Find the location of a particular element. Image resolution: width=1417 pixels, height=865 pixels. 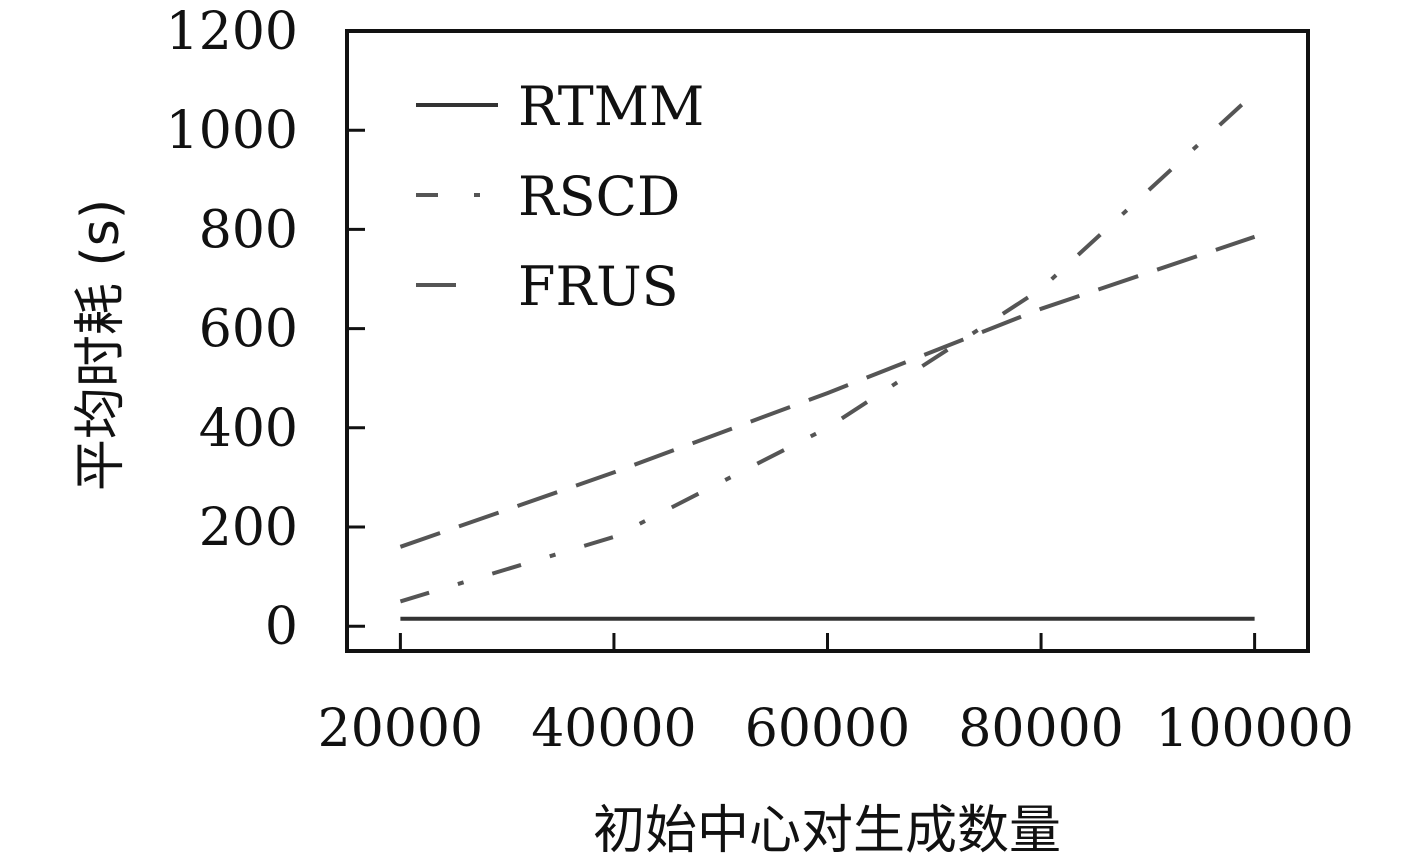

x-tick-label: 100000 is located at coordinates (1254, 729).